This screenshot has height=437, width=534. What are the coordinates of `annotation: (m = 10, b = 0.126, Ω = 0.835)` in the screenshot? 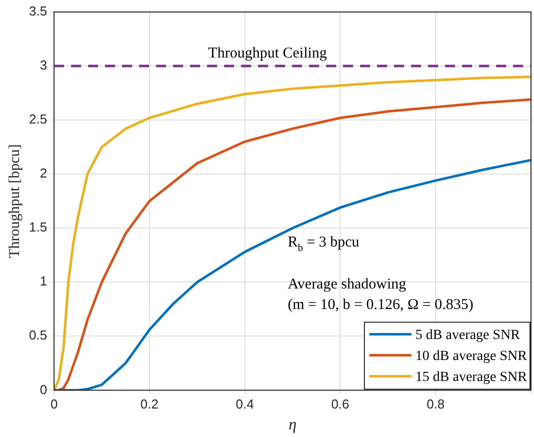 It's located at (381, 305).